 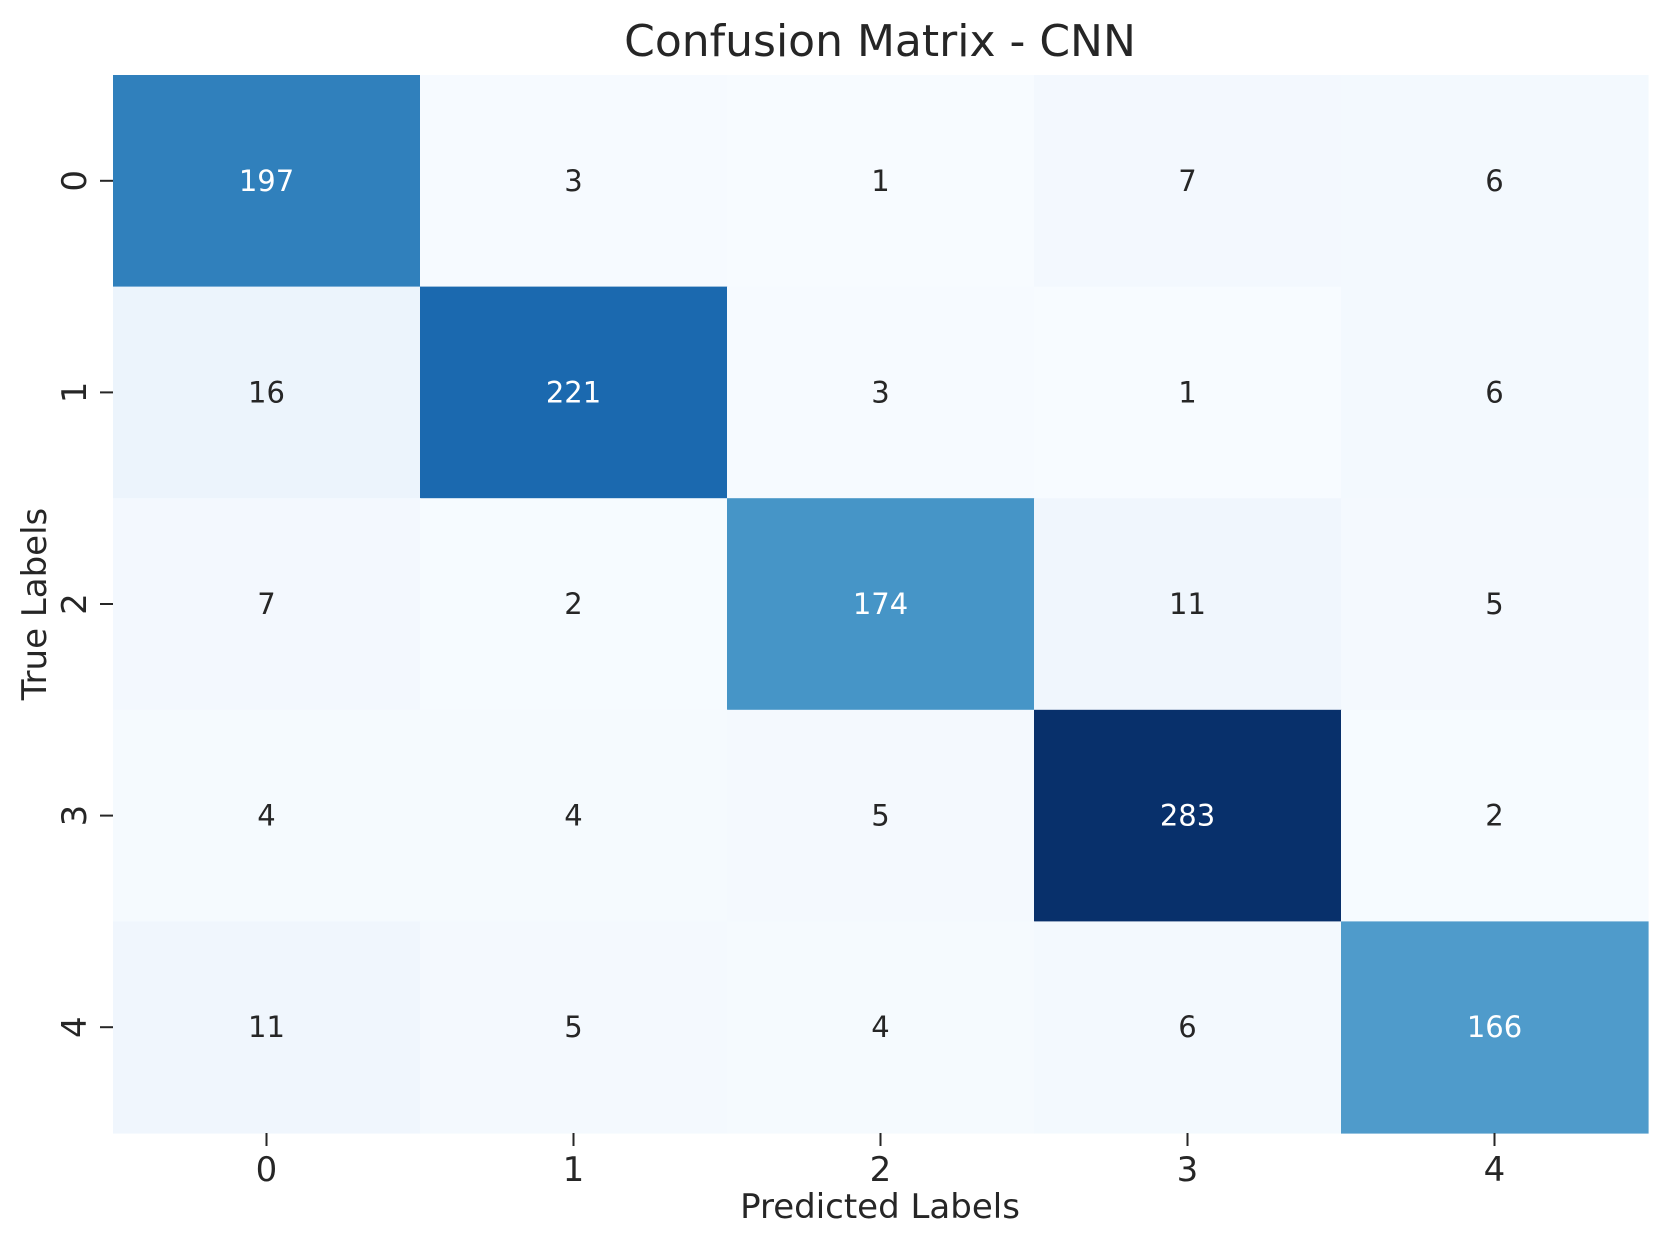 I want to click on heatmap-cell-r3-c1, so click(x=574, y=815).